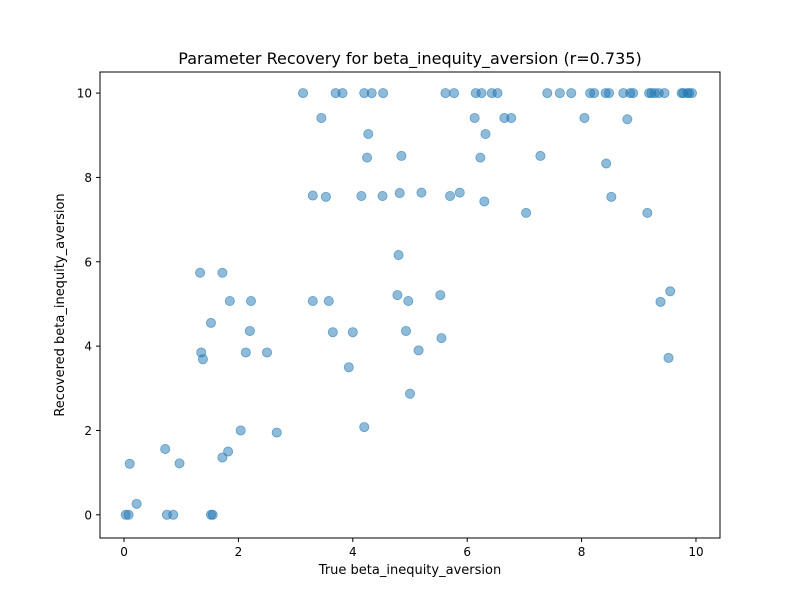 Image resolution: width=800 pixels, height=604 pixels. Describe the element at coordinates (88, 431) in the screenshot. I see `y-tick-label: 2` at that location.